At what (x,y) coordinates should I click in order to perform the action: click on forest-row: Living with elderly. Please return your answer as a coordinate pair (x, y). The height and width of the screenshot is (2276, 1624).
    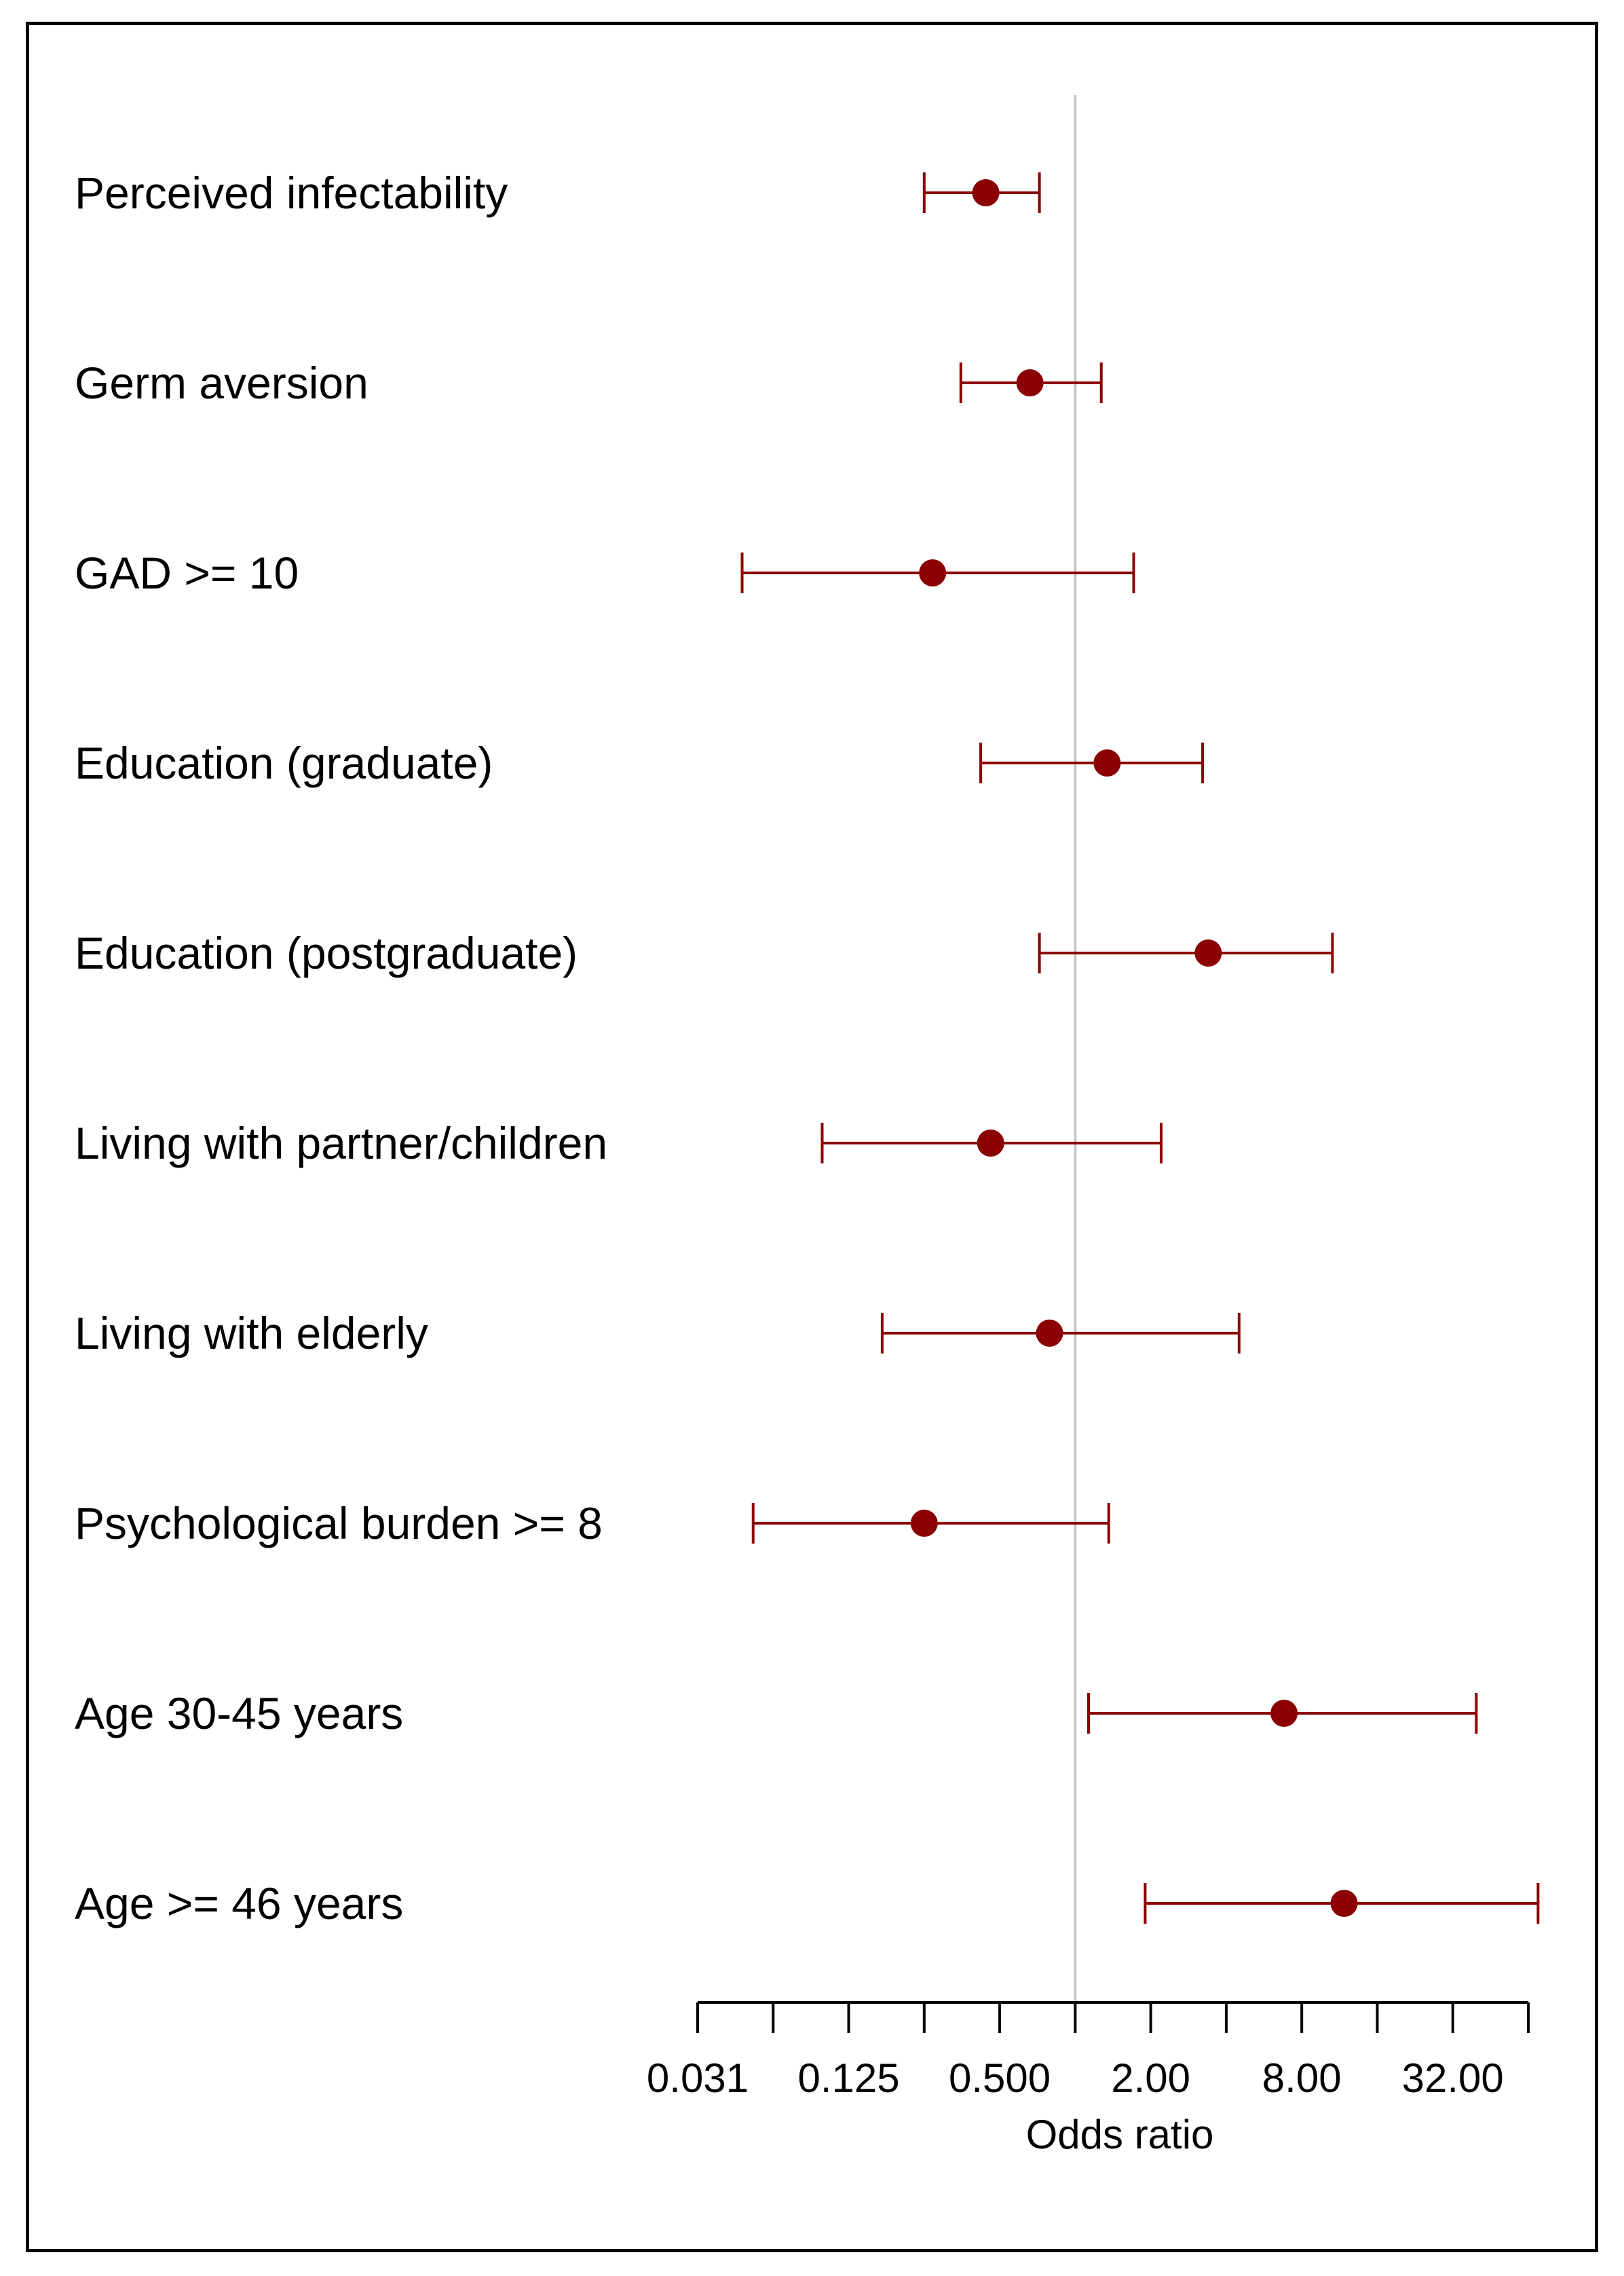
    Looking at the image, I should click on (658, 1333).